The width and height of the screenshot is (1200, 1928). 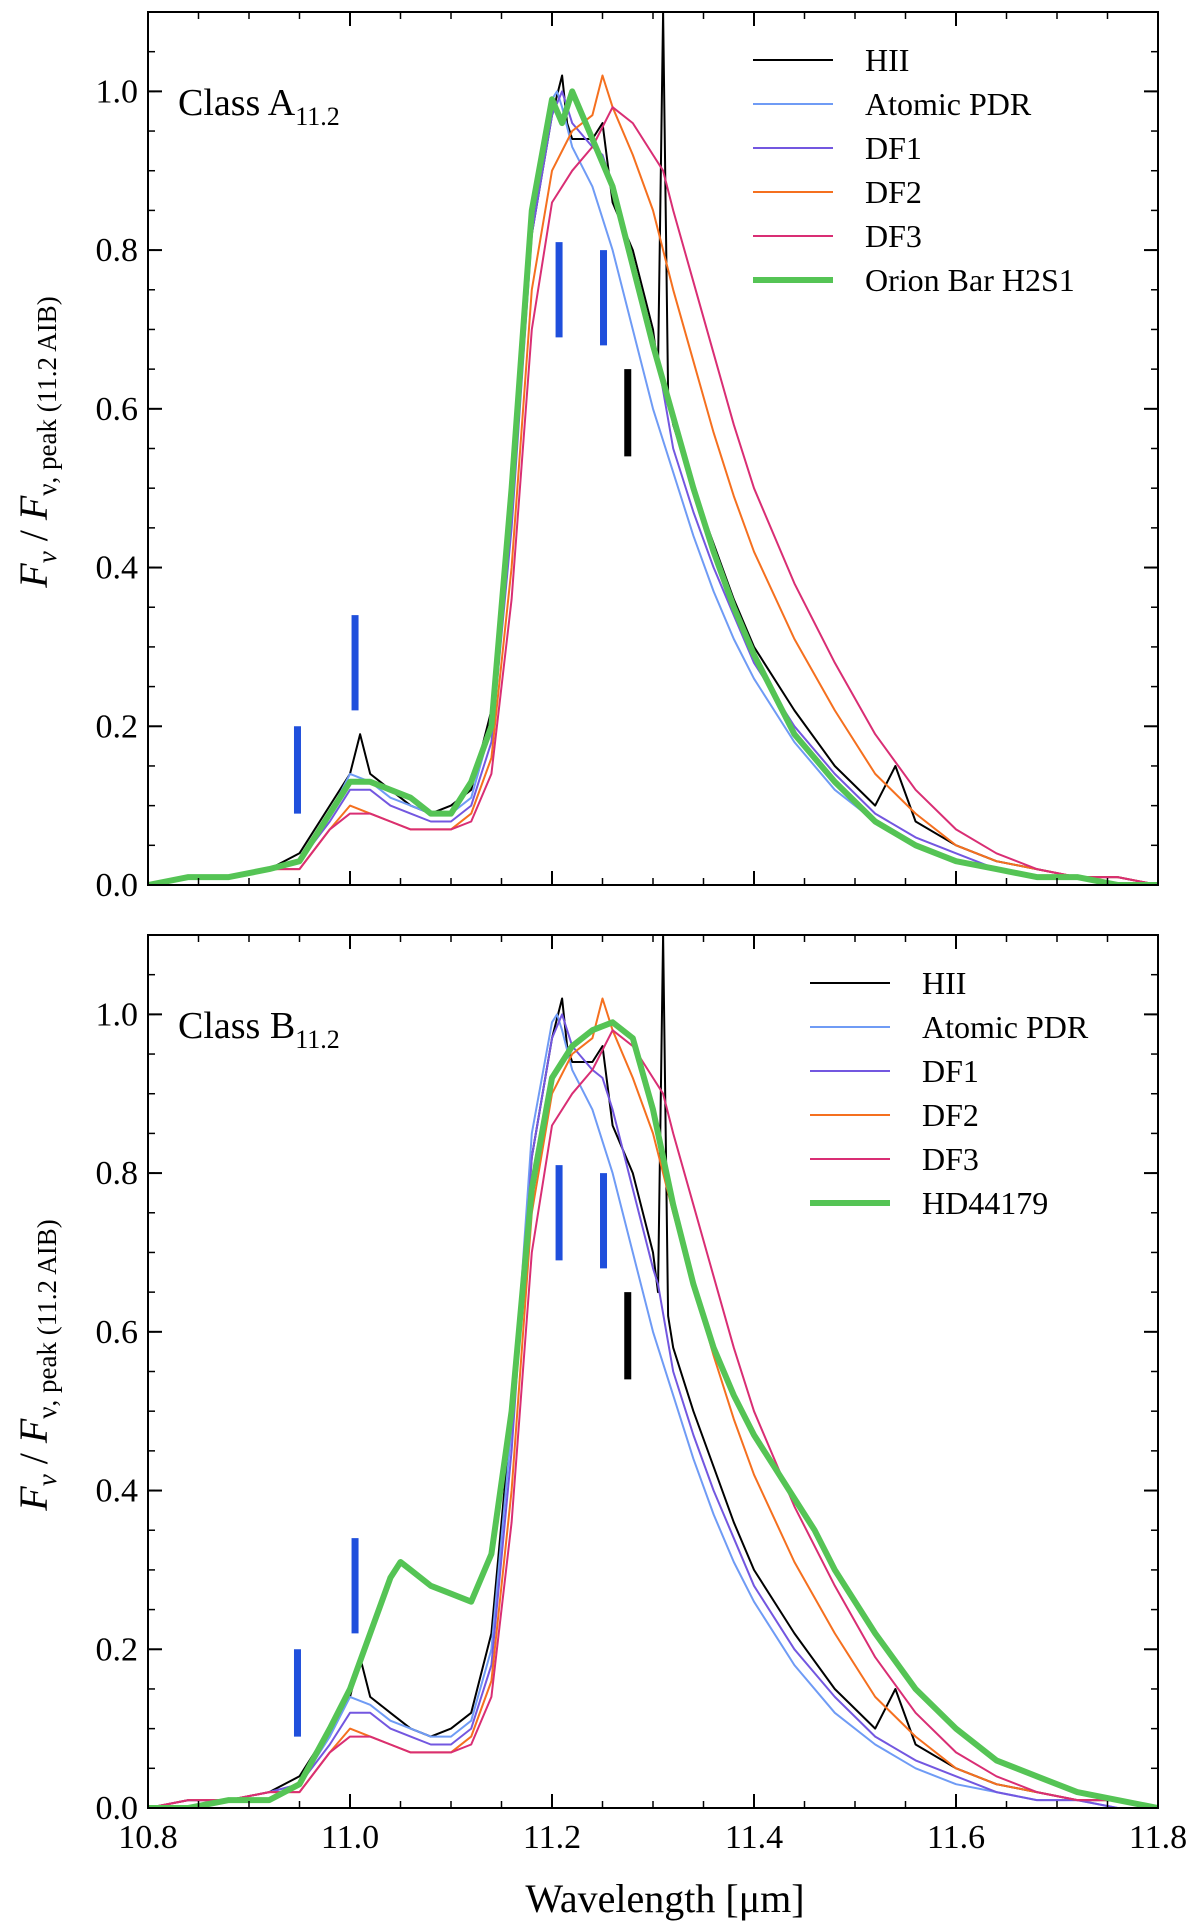 I want to click on x-tick-label: 11.4, so click(x=754, y=1837).